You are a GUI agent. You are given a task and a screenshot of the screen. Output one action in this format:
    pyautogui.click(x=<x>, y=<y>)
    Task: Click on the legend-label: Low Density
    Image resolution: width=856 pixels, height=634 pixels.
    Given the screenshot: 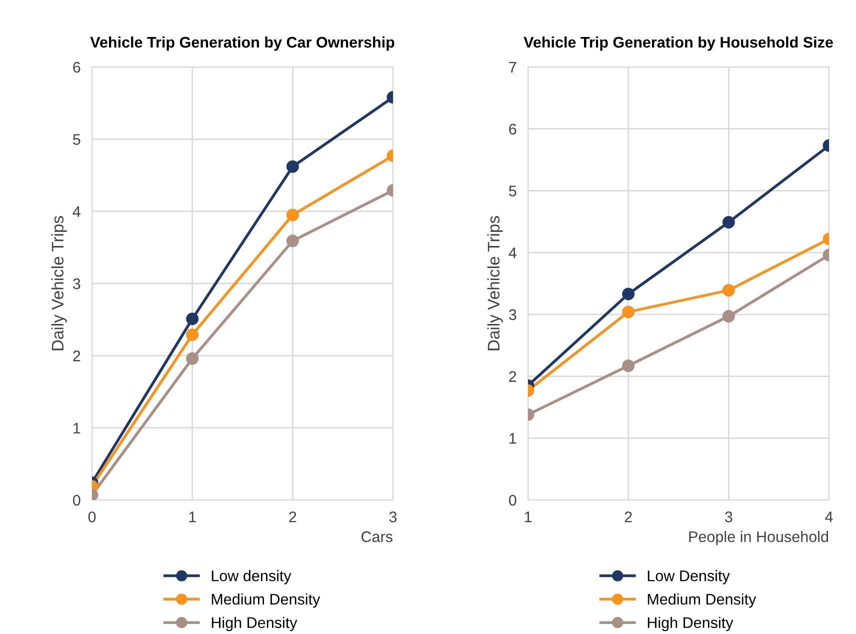 What is the action you would take?
    pyautogui.click(x=689, y=577)
    